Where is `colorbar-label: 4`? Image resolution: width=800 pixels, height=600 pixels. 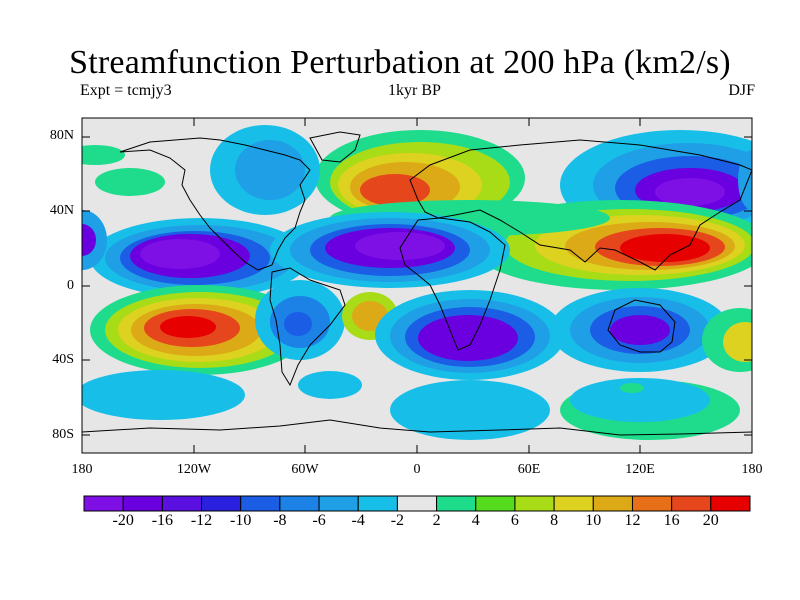
colorbar-label: 4 is located at coordinates (475, 520).